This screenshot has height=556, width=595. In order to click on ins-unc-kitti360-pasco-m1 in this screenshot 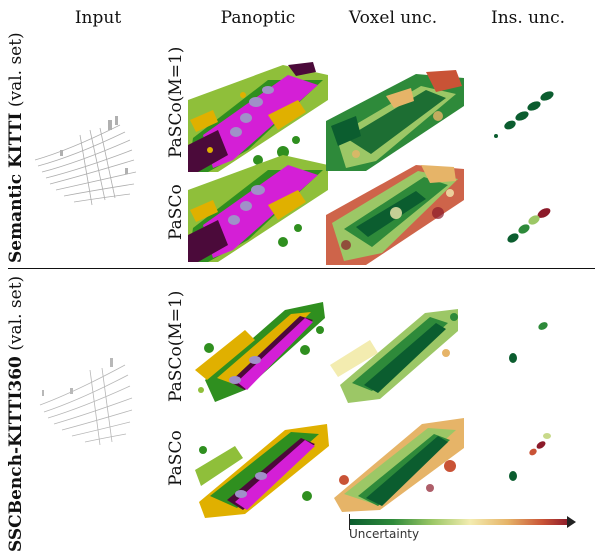, I will do `click(528, 342)`.